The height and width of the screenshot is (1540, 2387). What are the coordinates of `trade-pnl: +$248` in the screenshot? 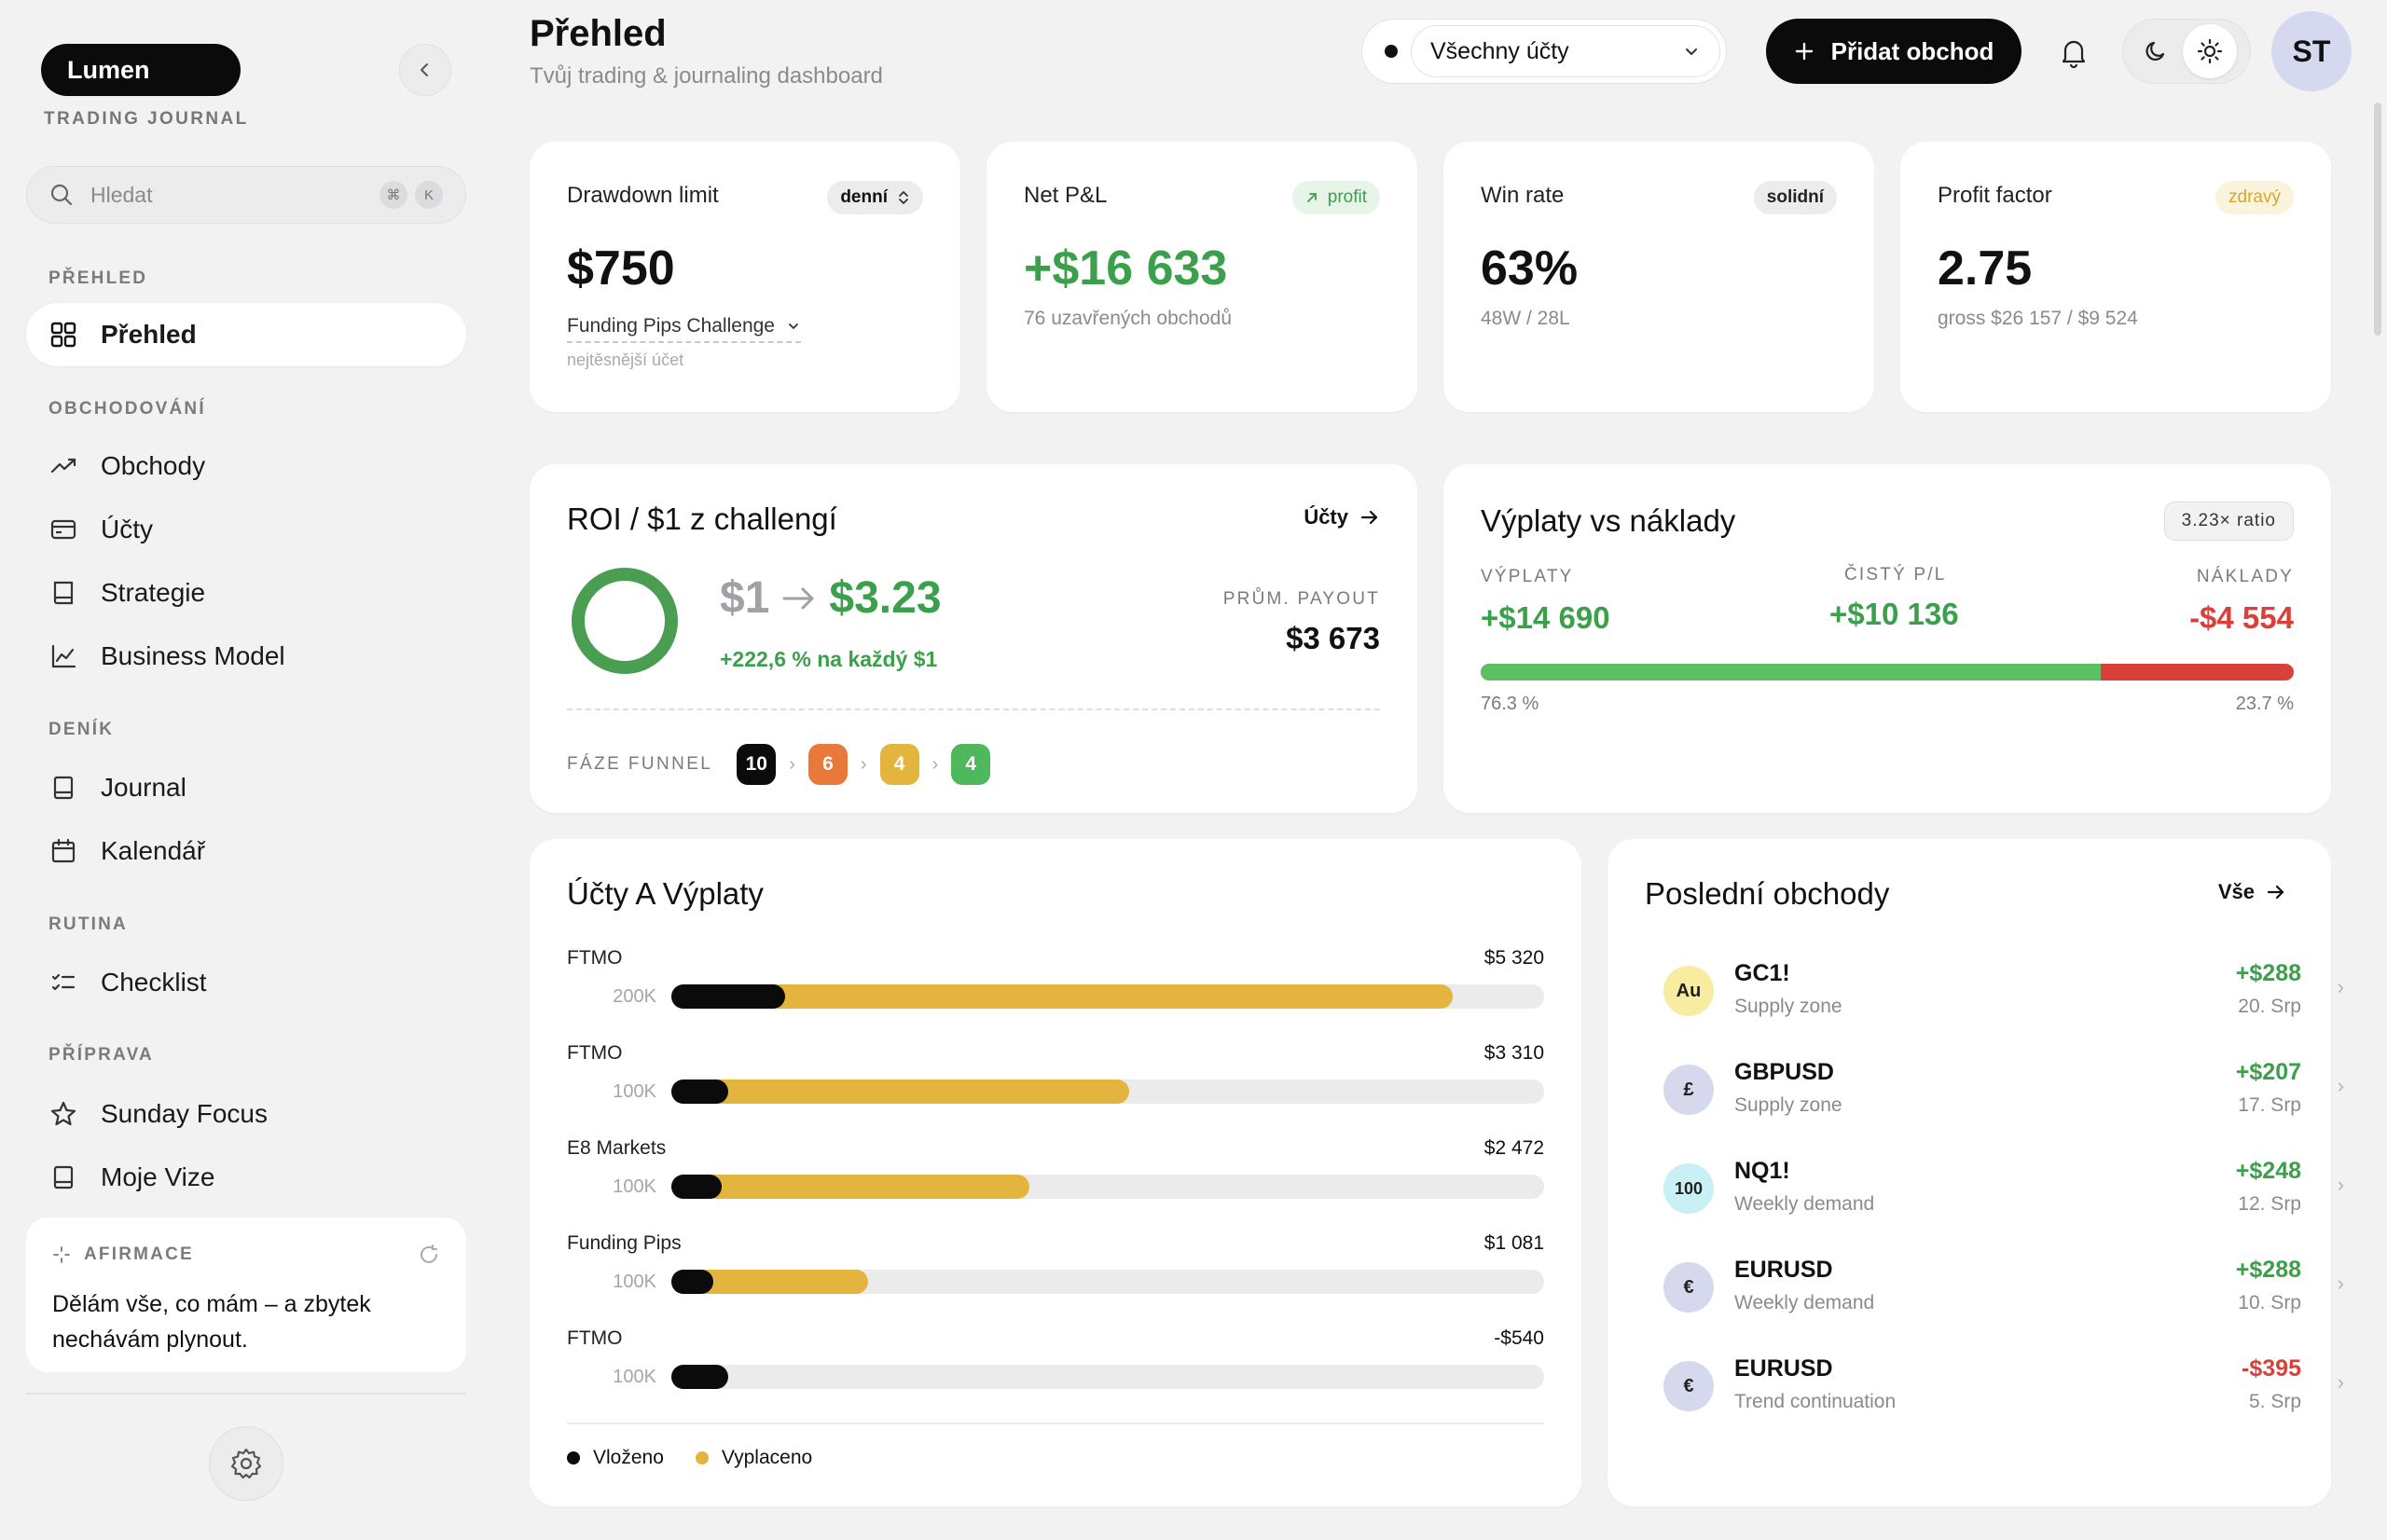 It's located at (2268, 1171).